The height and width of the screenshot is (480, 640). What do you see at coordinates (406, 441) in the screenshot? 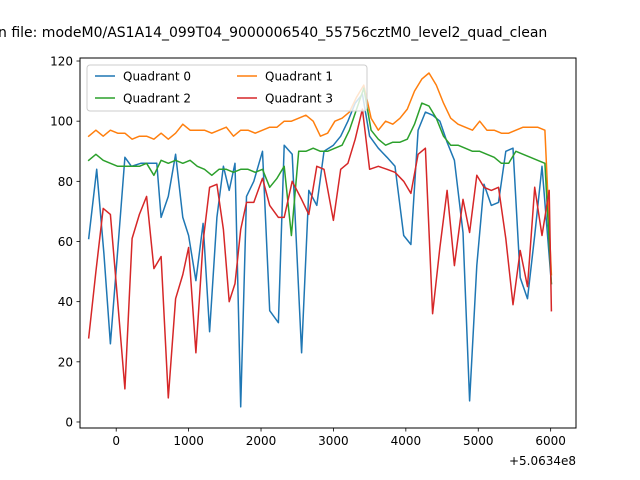
I see `x-tick-label: 4000` at bounding box center [406, 441].